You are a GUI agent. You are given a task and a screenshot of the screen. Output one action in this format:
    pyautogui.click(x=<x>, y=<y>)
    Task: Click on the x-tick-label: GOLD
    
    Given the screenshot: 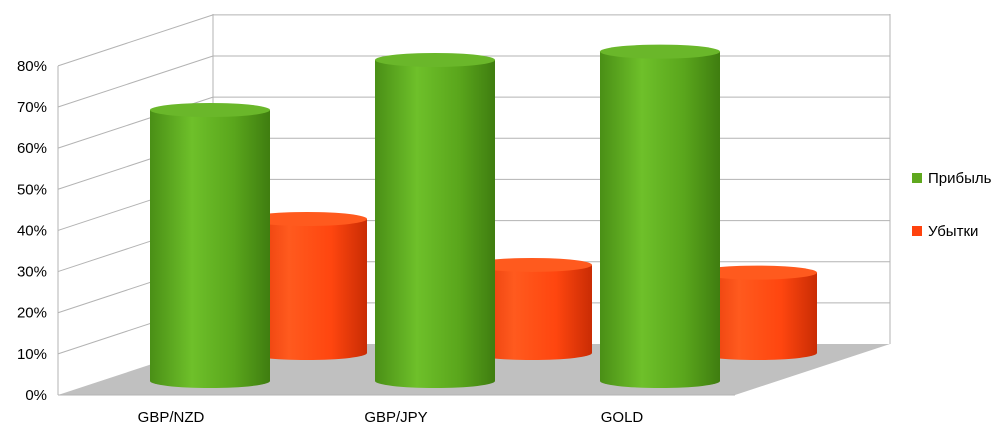 What is the action you would take?
    pyautogui.click(x=622, y=417)
    